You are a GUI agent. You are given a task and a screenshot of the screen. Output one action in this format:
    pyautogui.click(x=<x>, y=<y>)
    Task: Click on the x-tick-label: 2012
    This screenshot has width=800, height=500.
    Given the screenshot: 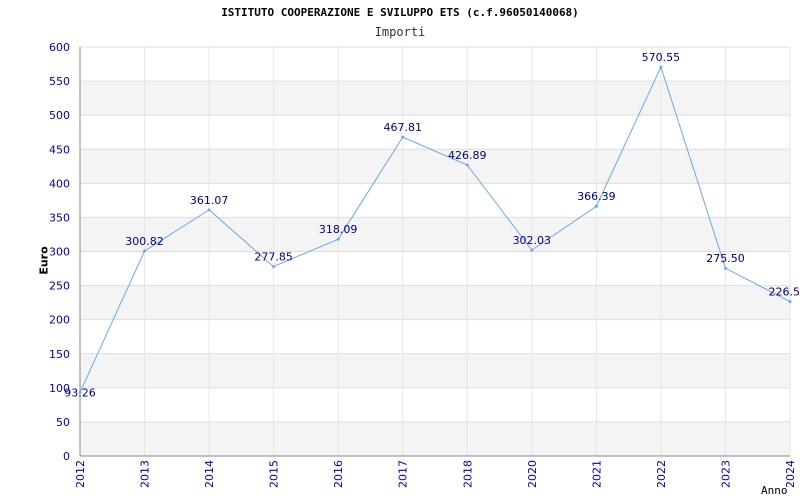 What is the action you would take?
    pyautogui.click(x=80, y=474)
    